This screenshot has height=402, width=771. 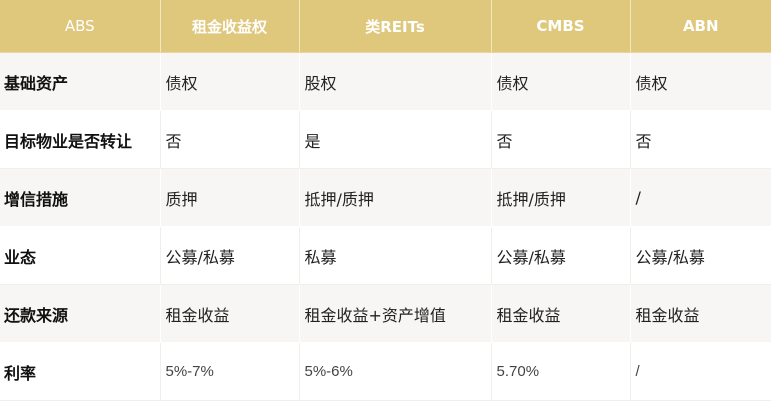 What do you see at coordinates (230, 371) in the screenshot?
I see `table-cell: 5%-7%` at bounding box center [230, 371].